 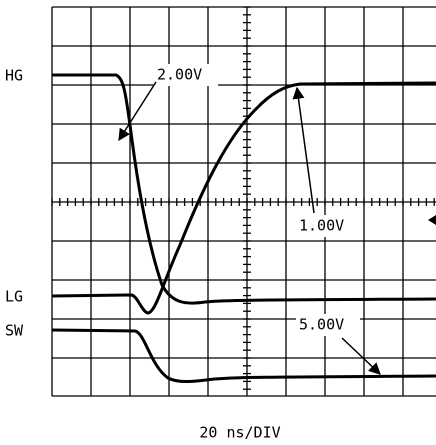 What do you see at coordinates (321, 325) in the screenshot?
I see `scale-annotation: 5.00V` at bounding box center [321, 325].